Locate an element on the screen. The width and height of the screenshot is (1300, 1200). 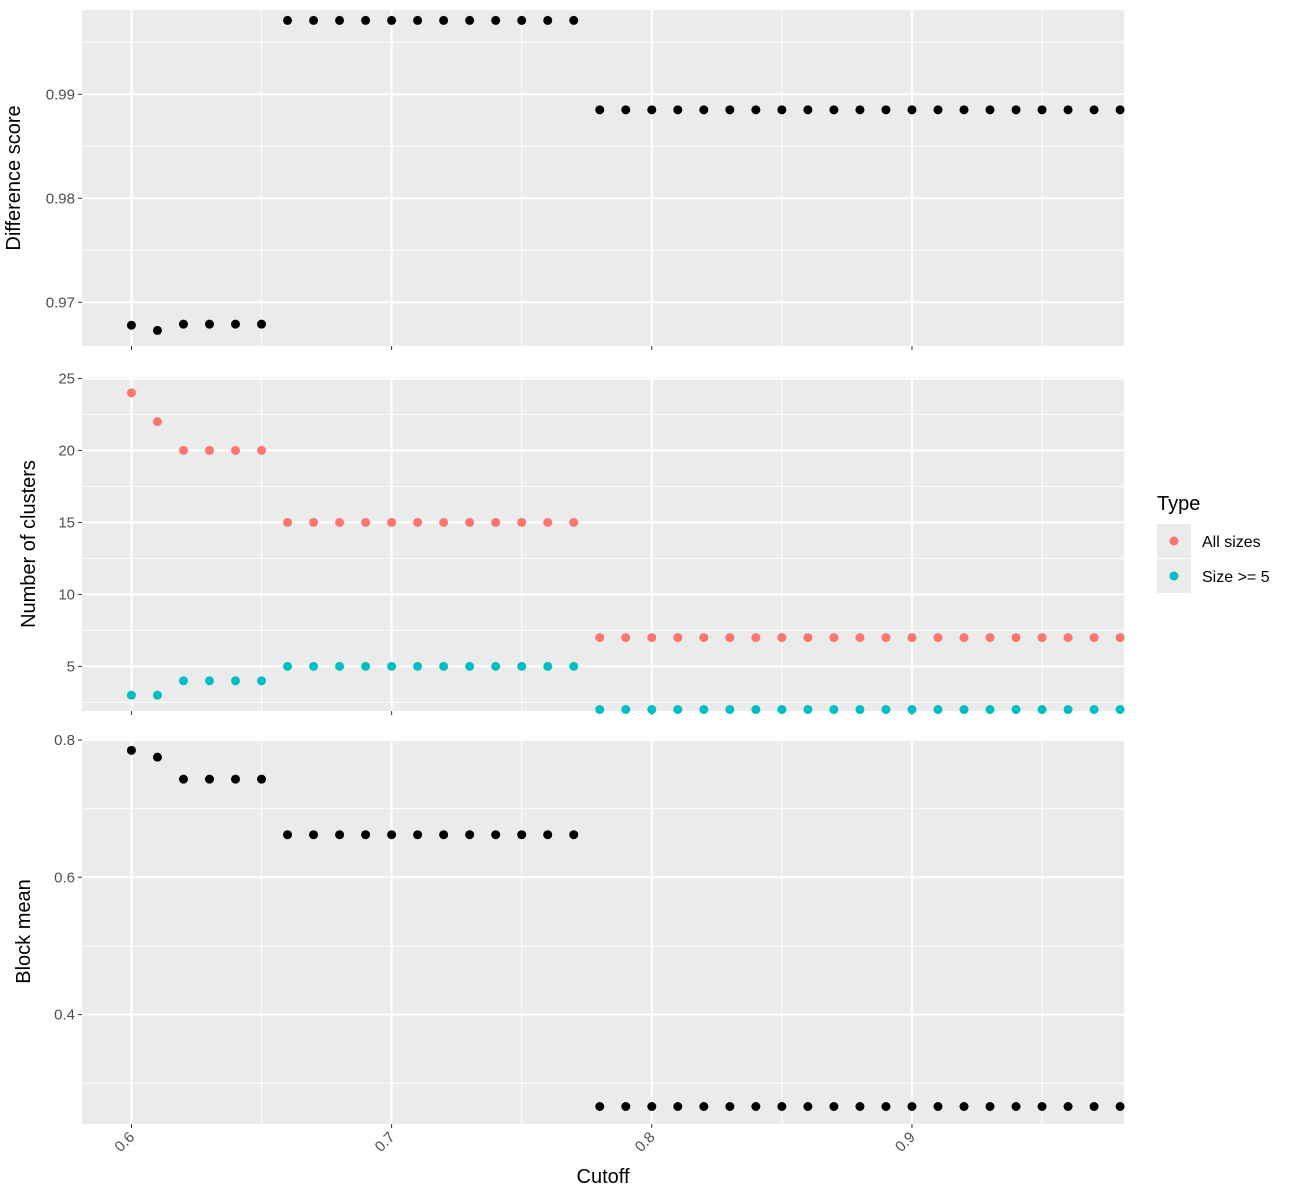
x-tick-label: 0.8 is located at coordinates (645, 1142).